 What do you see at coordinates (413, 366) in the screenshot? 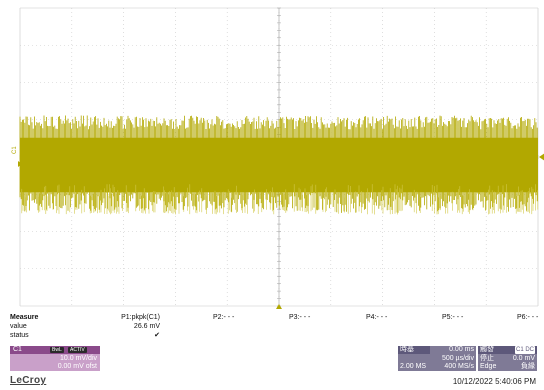
I see `timebase-samples: 2.00 MS` at bounding box center [413, 366].